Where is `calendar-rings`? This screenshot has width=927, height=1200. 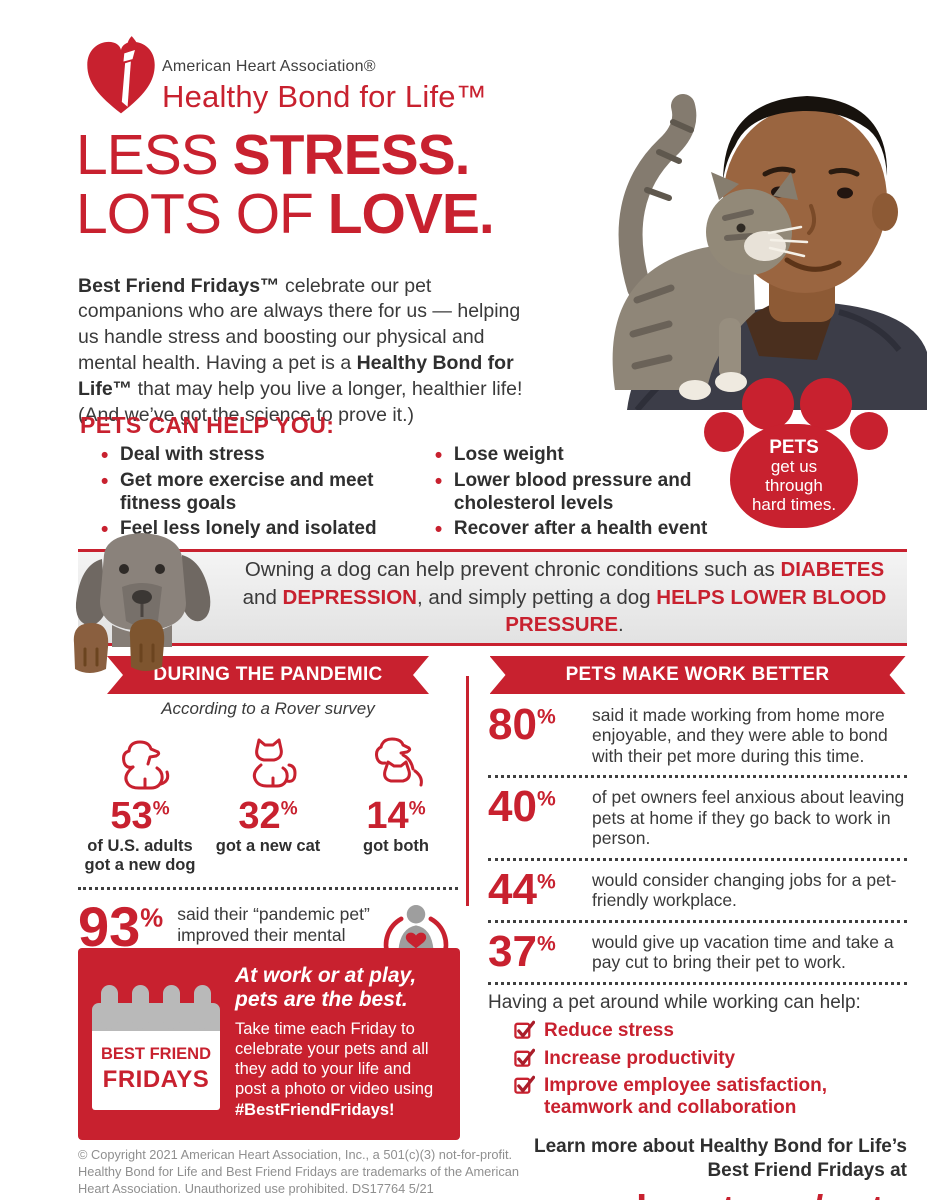 calendar-rings is located at coordinates (156, 1006).